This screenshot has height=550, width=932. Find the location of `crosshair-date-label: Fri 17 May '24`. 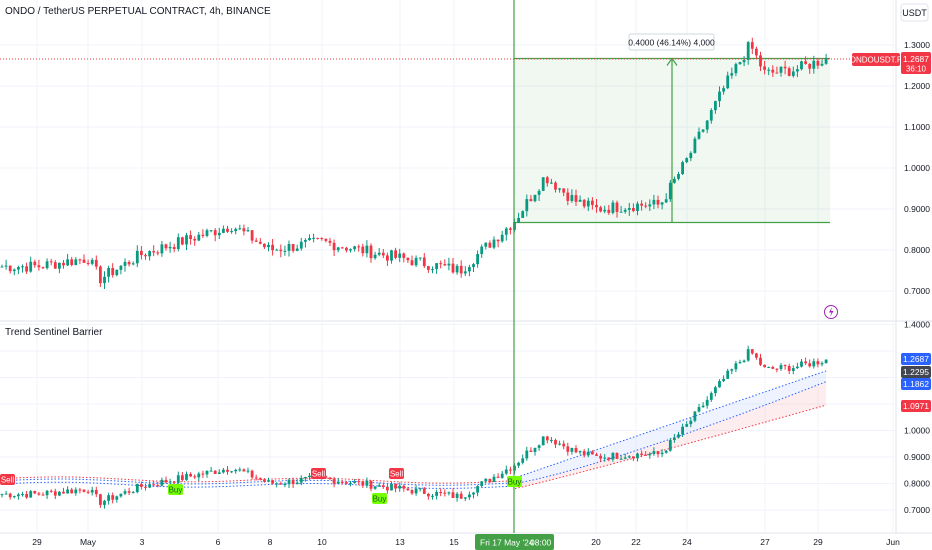

crosshair-date-label: Fri 17 May '24 is located at coordinates (507, 543).